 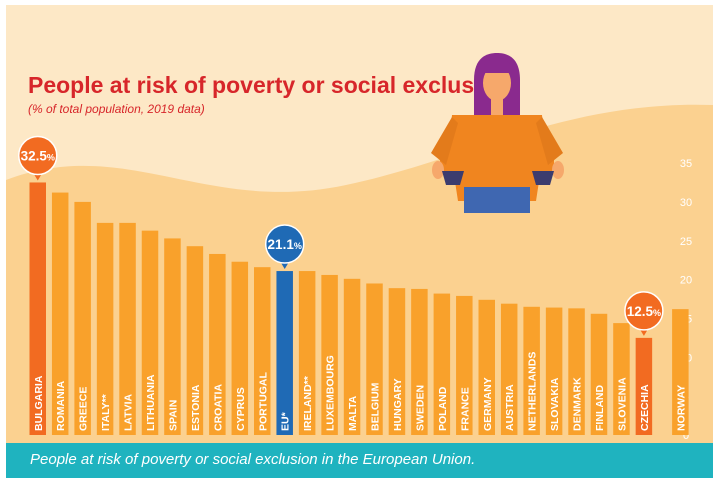 What do you see at coordinates (443, 408) in the screenshot?
I see `x-tick-label: POLAND` at bounding box center [443, 408].